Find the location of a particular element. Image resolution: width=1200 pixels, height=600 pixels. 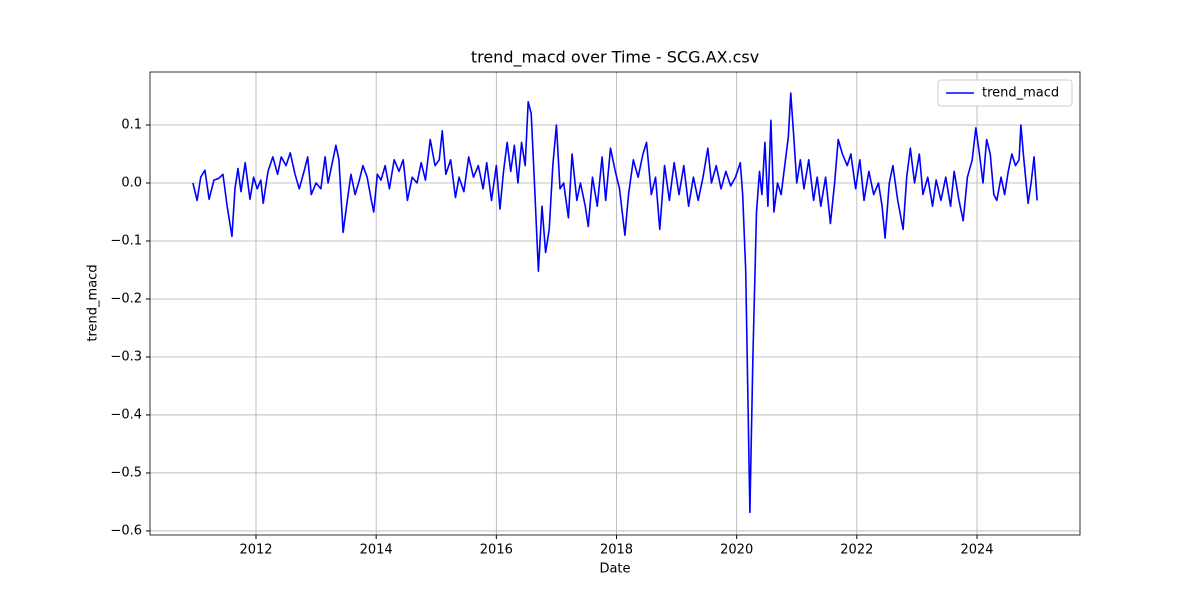

y-tick-label: −0.1 is located at coordinates (126, 240).